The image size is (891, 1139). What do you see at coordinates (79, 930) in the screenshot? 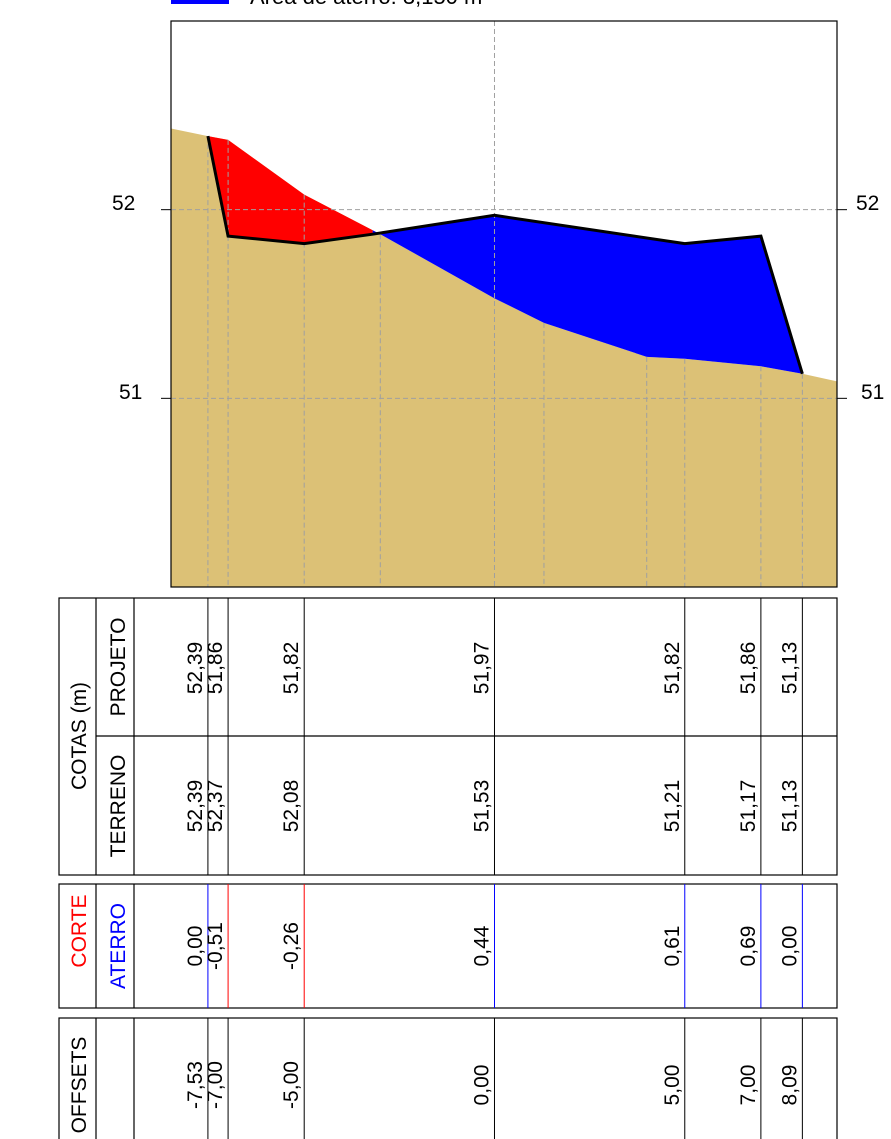
I see `corte-label: CORTE` at bounding box center [79, 930].